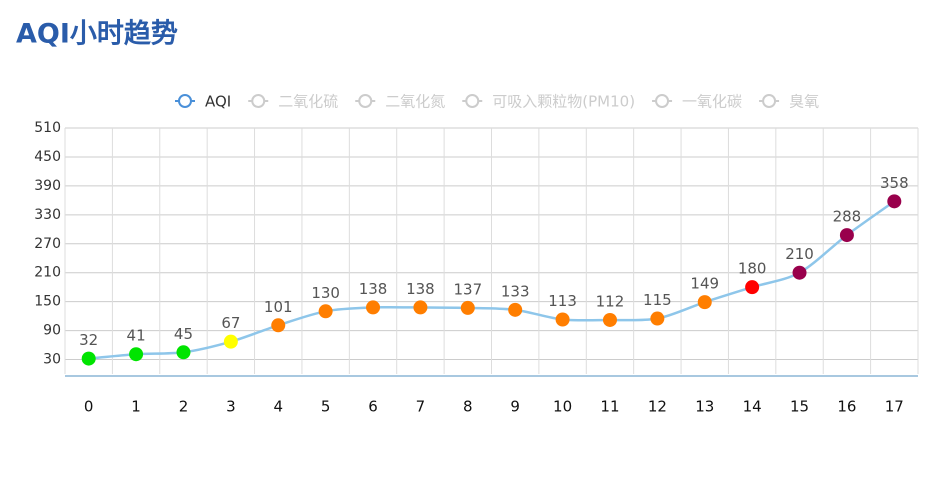 This screenshot has width=931, height=487. Describe the element at coordinates (230, 323) in the screenshot. I see `data-label: 67` at that location.